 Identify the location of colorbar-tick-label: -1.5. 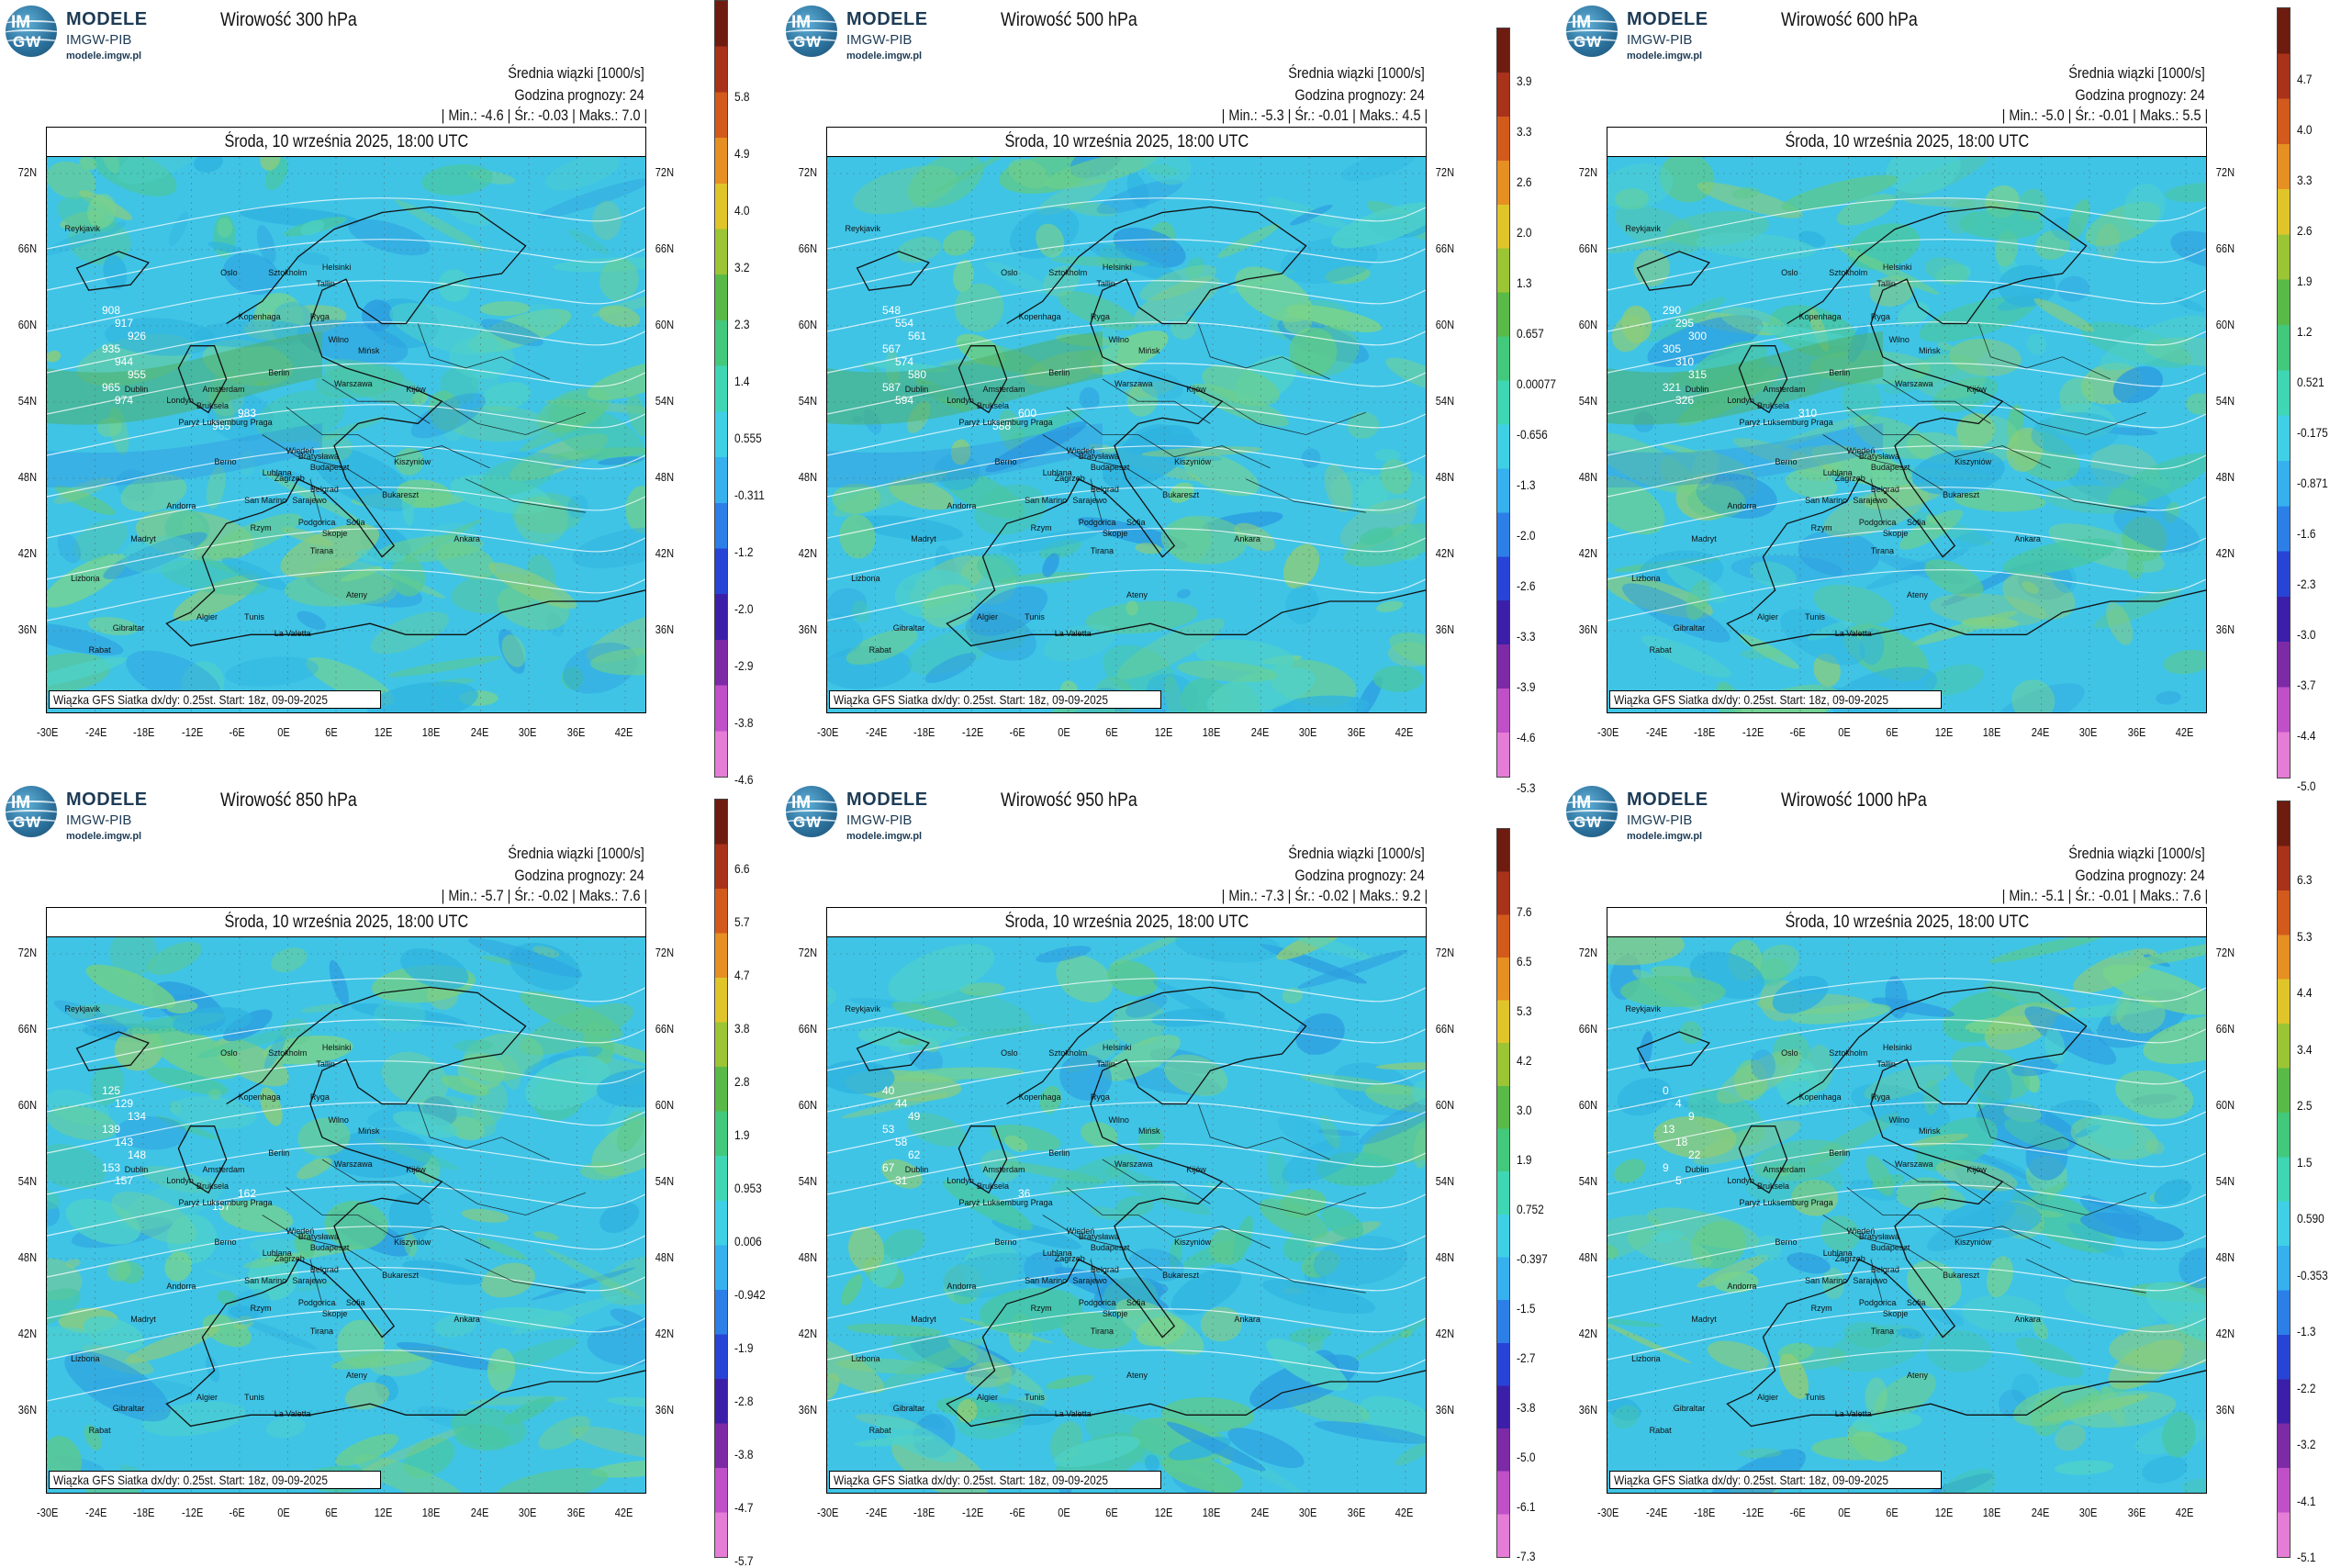
(1526, 1308).